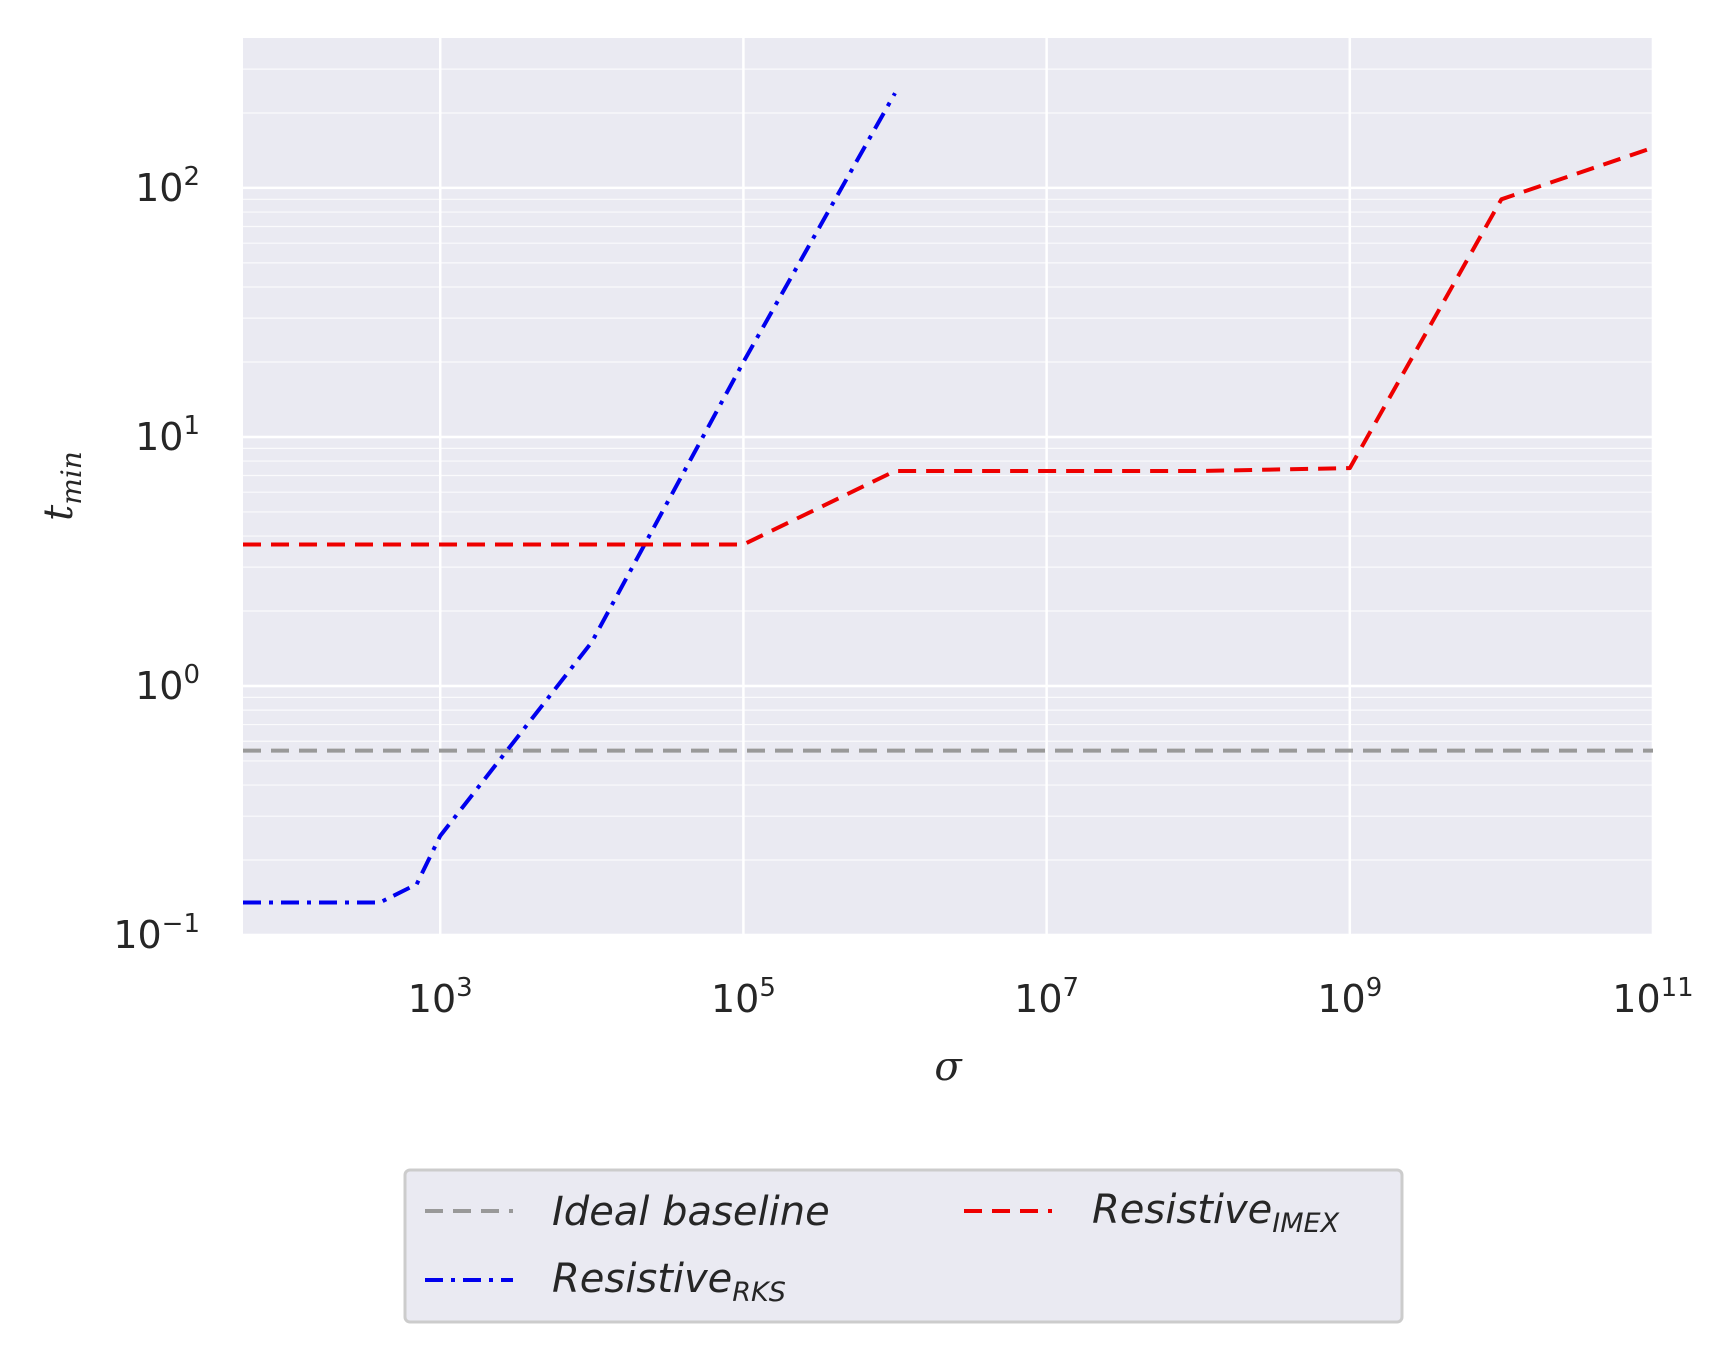 The height and width of the screenshot is (1346, 1727). I want to click on x-tick-exponent: 3, so click(464, 988).